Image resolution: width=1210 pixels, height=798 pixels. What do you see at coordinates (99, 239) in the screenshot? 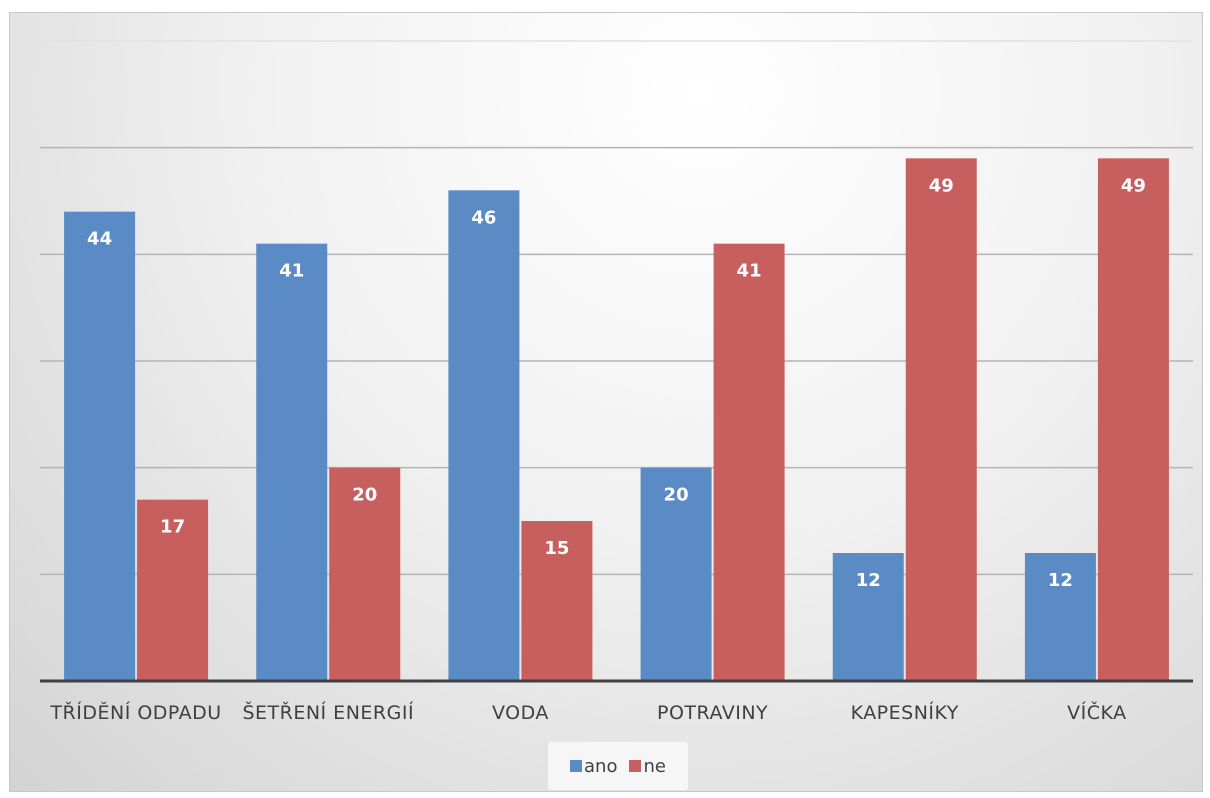
I see `data-label-ano-1: 44` at bounding box center [99, 239].